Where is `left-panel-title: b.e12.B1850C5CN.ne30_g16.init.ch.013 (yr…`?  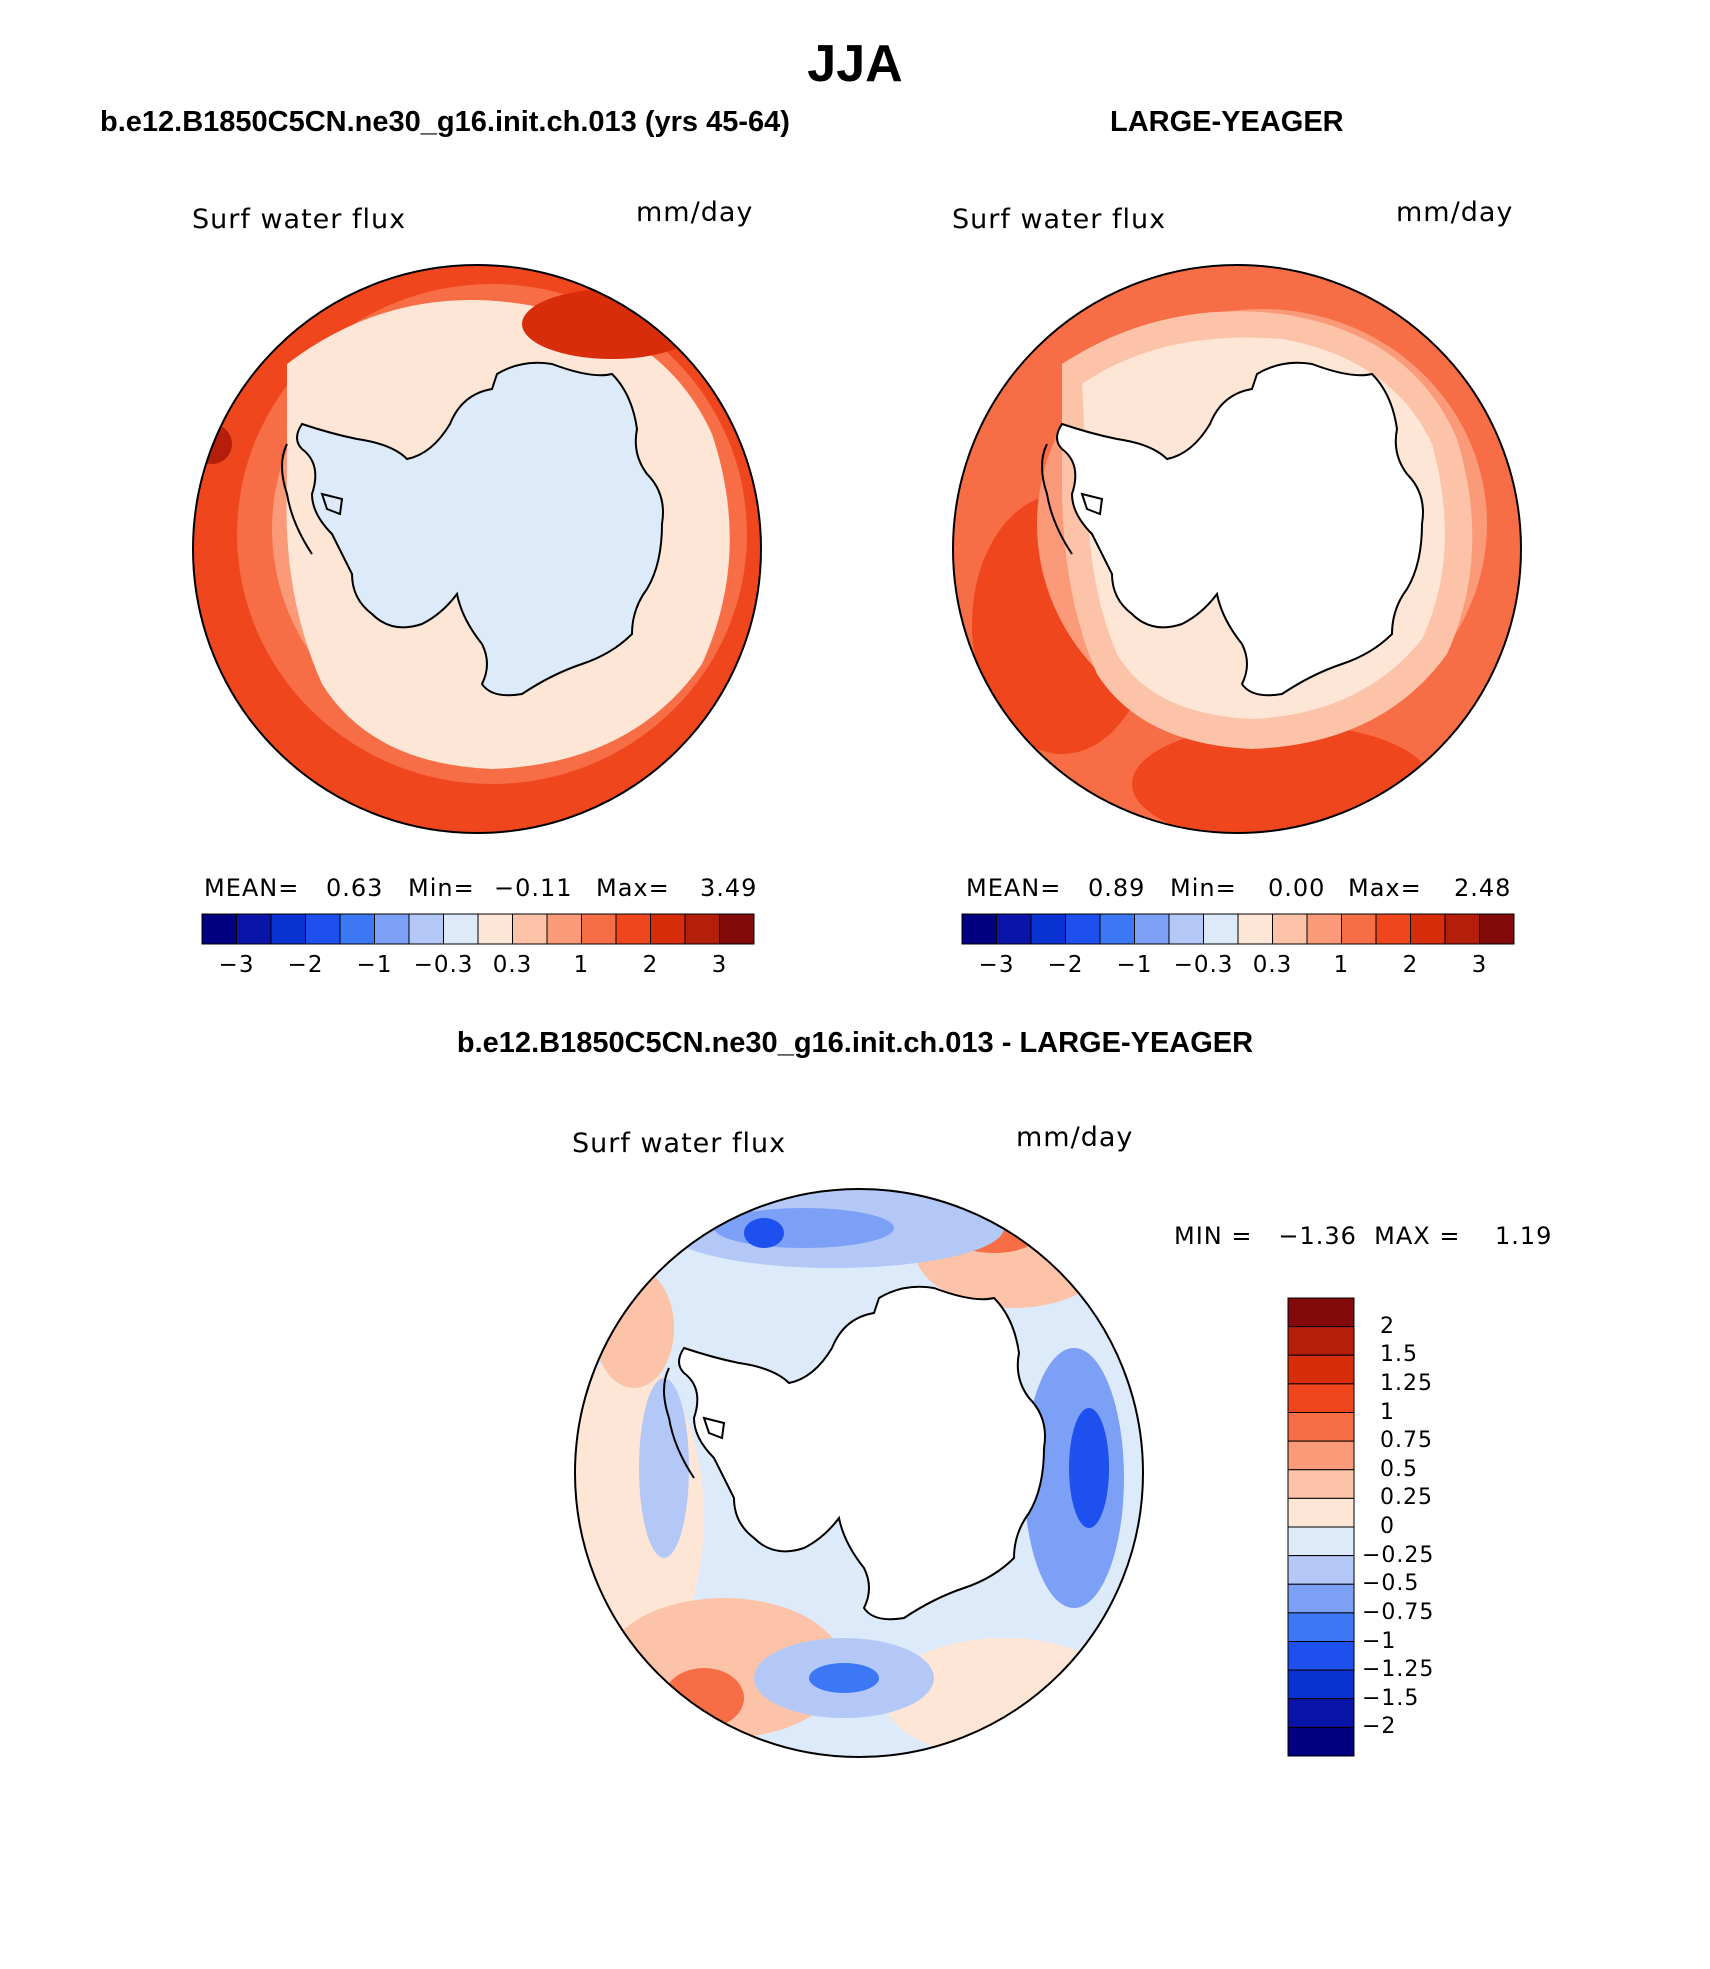 left-panel-title: b.e12.B1850C5CN.ne30_g16.init.ch.013 (yr… is located at coordinates (445, 122).